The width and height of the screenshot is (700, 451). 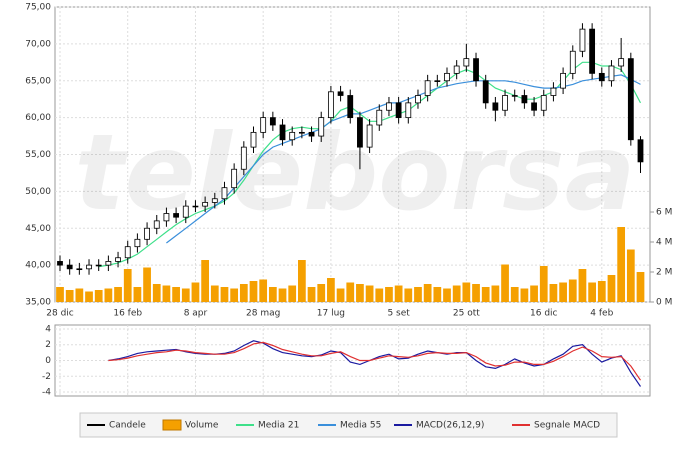 I want to click on y-tick-label: 50,00, so click(x=38, y=192).